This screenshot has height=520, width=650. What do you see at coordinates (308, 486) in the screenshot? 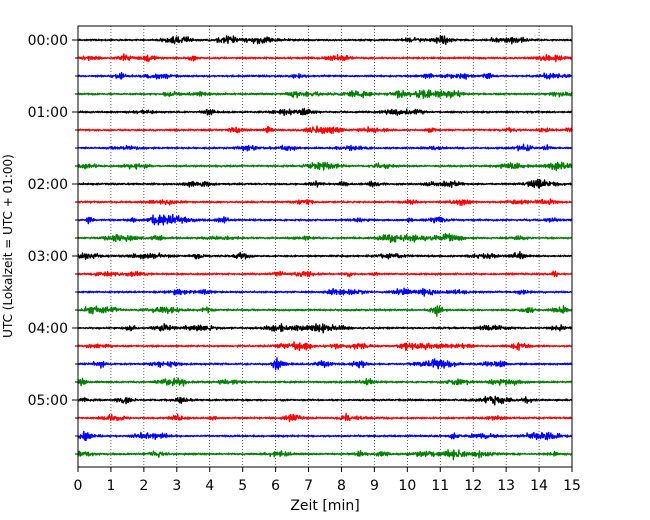
I see `x-tick-label-7: 7` at bounding box center [308, 486].